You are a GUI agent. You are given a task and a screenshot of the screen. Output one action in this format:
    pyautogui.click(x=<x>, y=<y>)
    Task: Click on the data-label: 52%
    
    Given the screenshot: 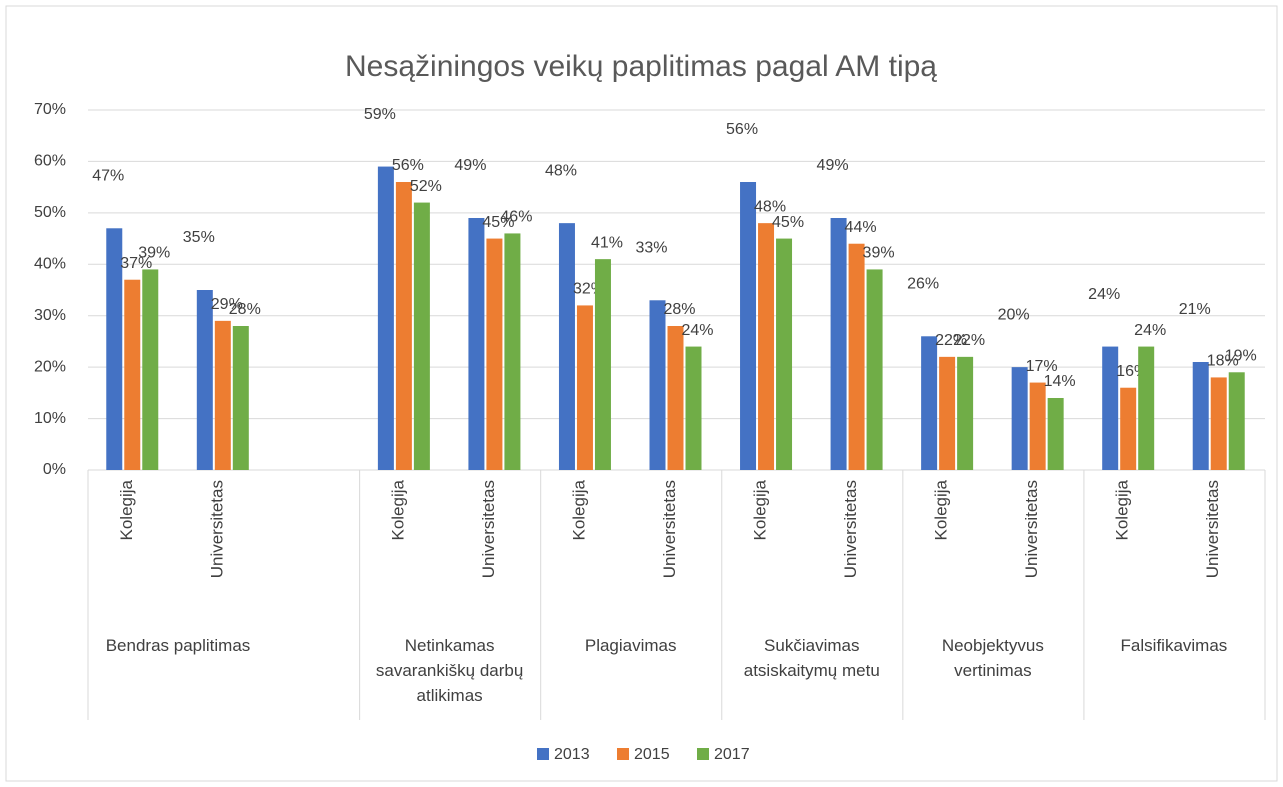 What is the action you would take?
    pyautogui.click(x=426, y=186)
    